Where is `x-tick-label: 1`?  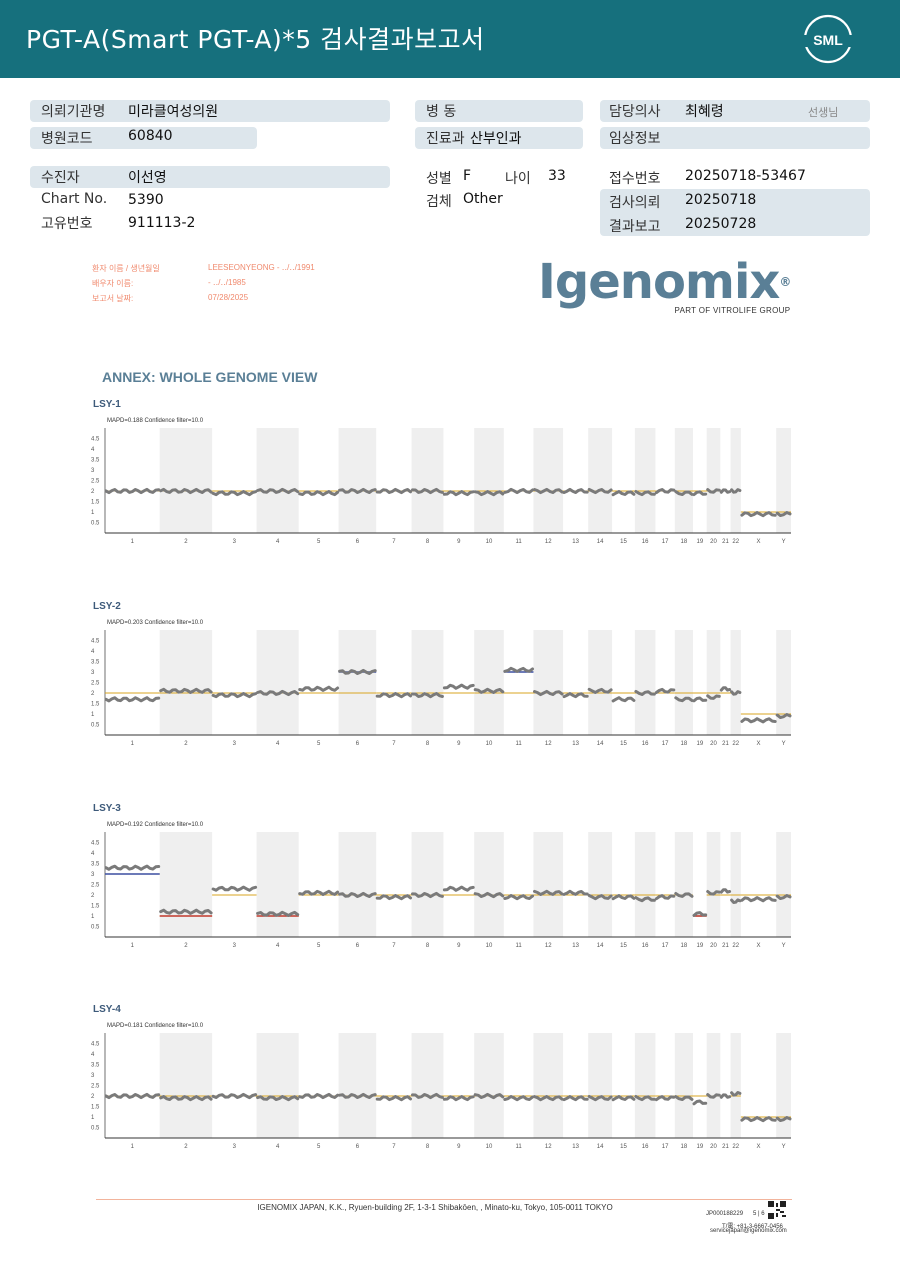
x-tick-label: 1 is located at coordinates (133, 946).